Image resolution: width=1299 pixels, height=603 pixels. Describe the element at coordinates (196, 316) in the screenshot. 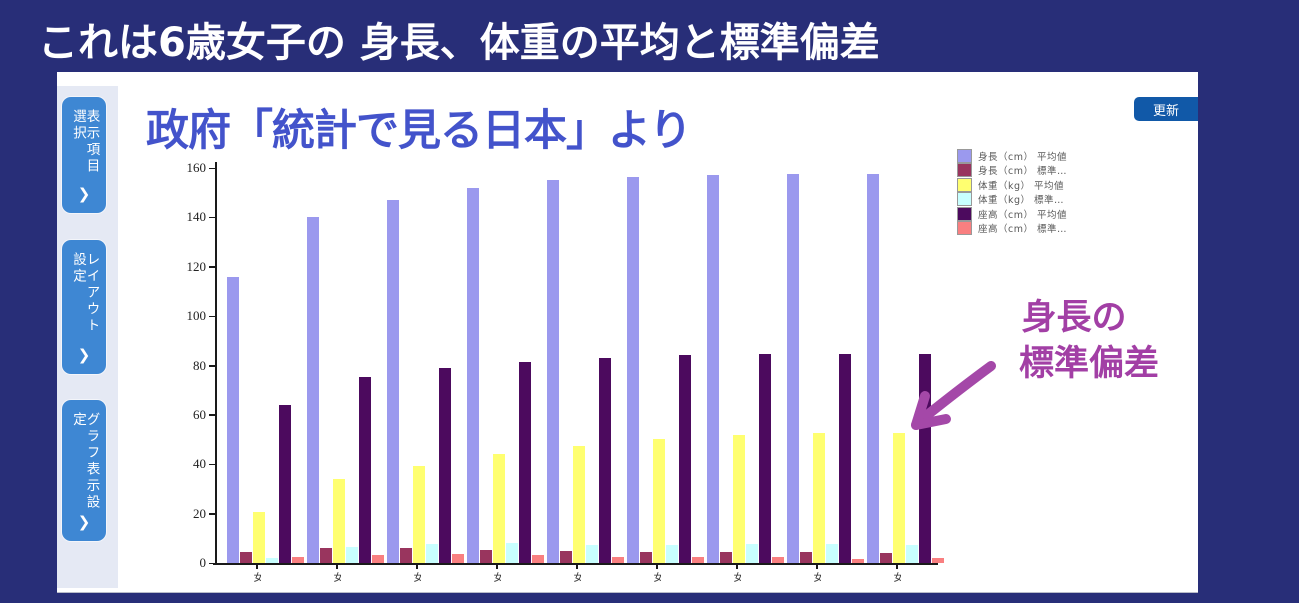

I see `y-axis-tick-label: 100` at that location.